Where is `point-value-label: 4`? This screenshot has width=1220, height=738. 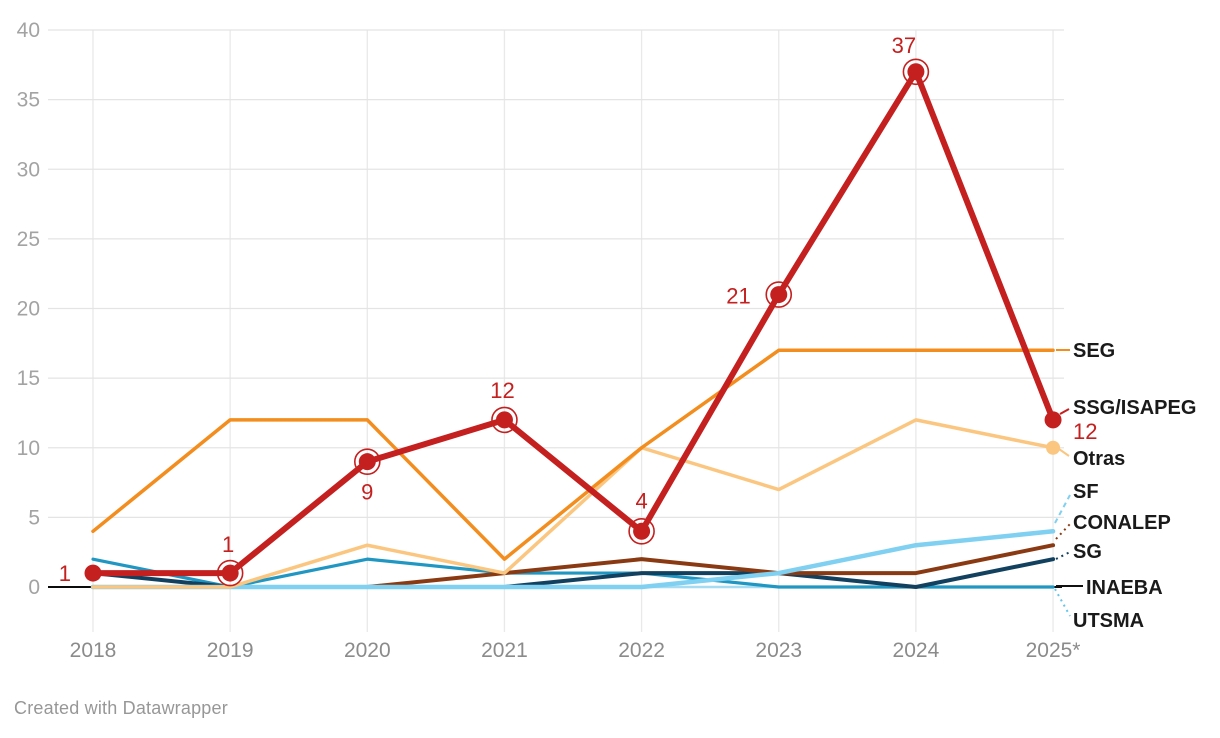 point-value-label: 4 is located at coordinates (641, 500).